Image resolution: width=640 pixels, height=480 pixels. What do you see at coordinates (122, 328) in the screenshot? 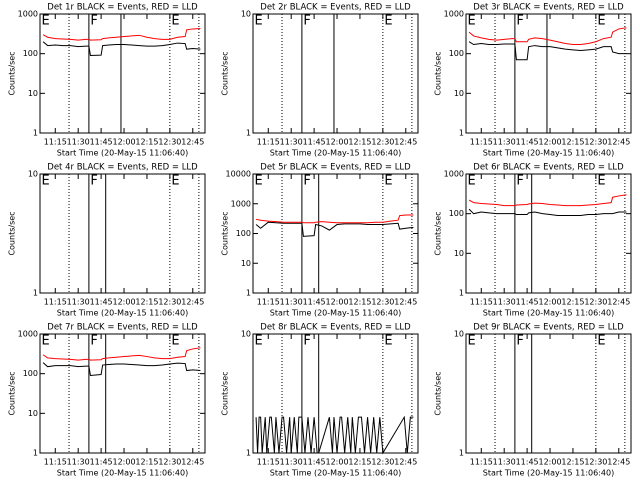
I see `chart-title: Det 7r BLACK = Events, RED = LLD` at bounding box center [122, 328].